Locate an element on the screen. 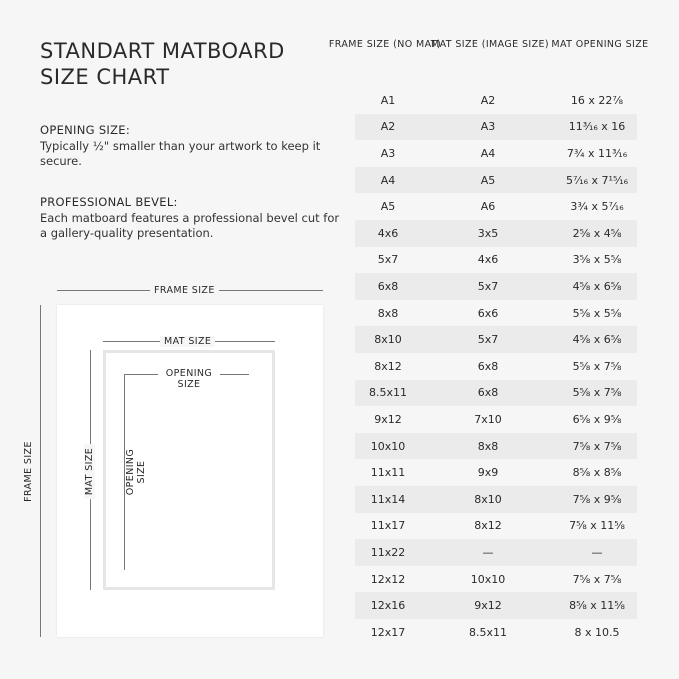 Image resolution: width=679 pixels, height=679 pixels. opening-size-cell: 5⁷⁄₁₆ x 7¹⁵⁄₁₆ is located at coordinates (597, 180).